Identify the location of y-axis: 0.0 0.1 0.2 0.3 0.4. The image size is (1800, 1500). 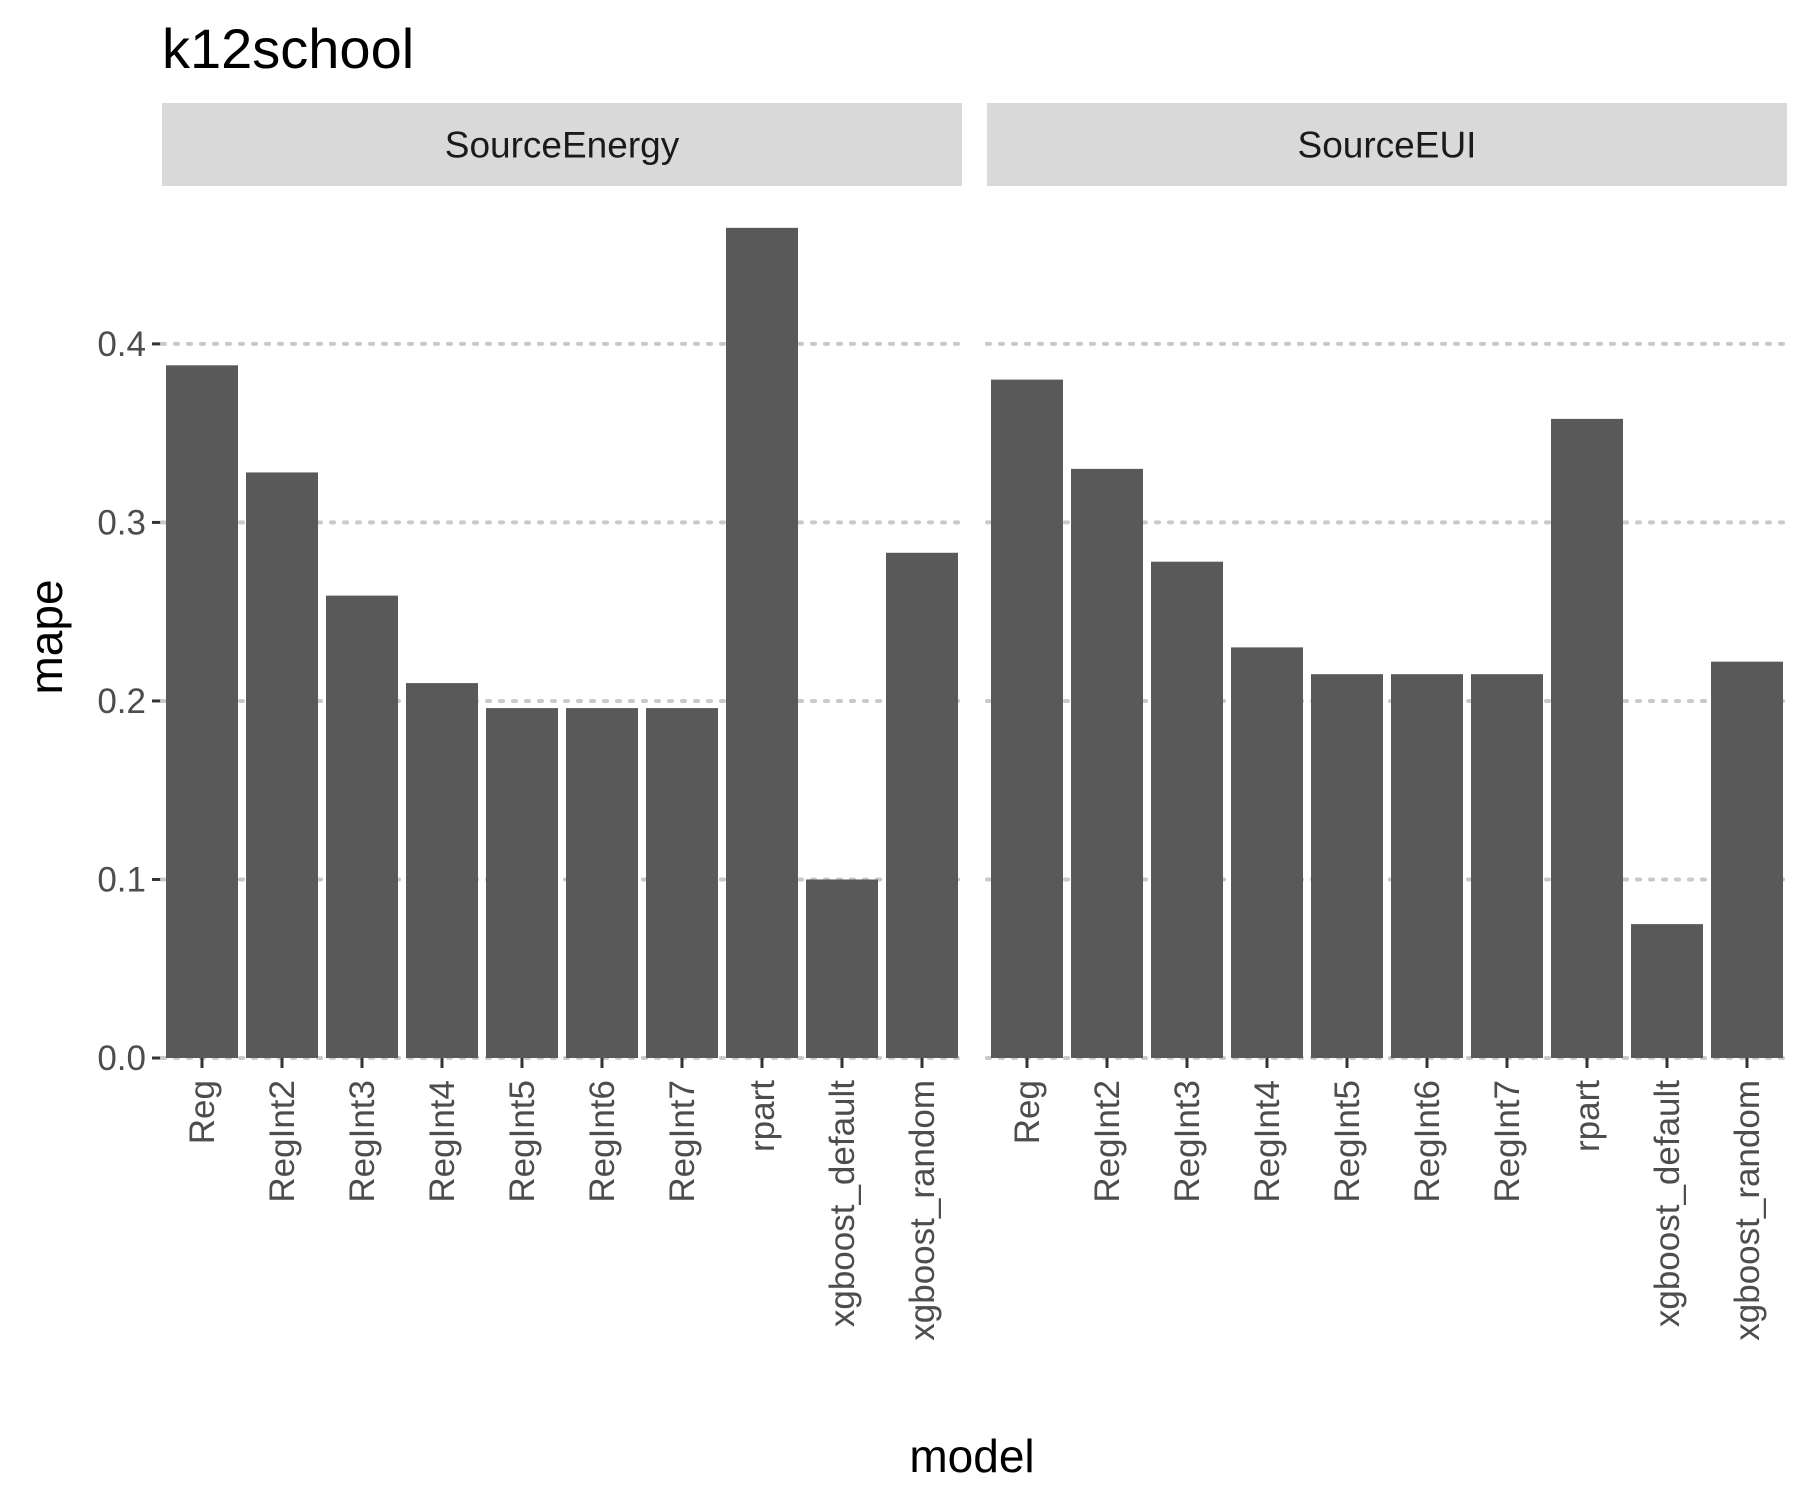
(129, 701).